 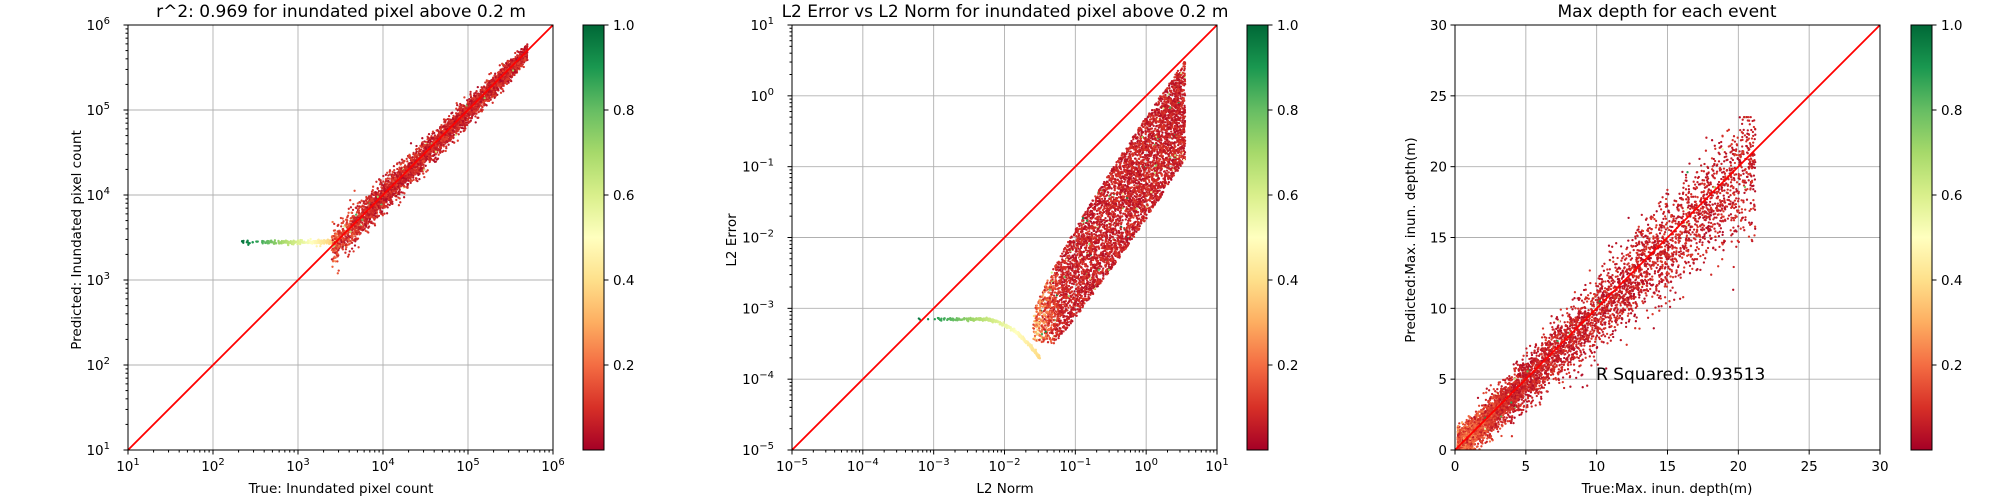 I want to click on x-tick-label: 10¹, so click(x=128, y=466).